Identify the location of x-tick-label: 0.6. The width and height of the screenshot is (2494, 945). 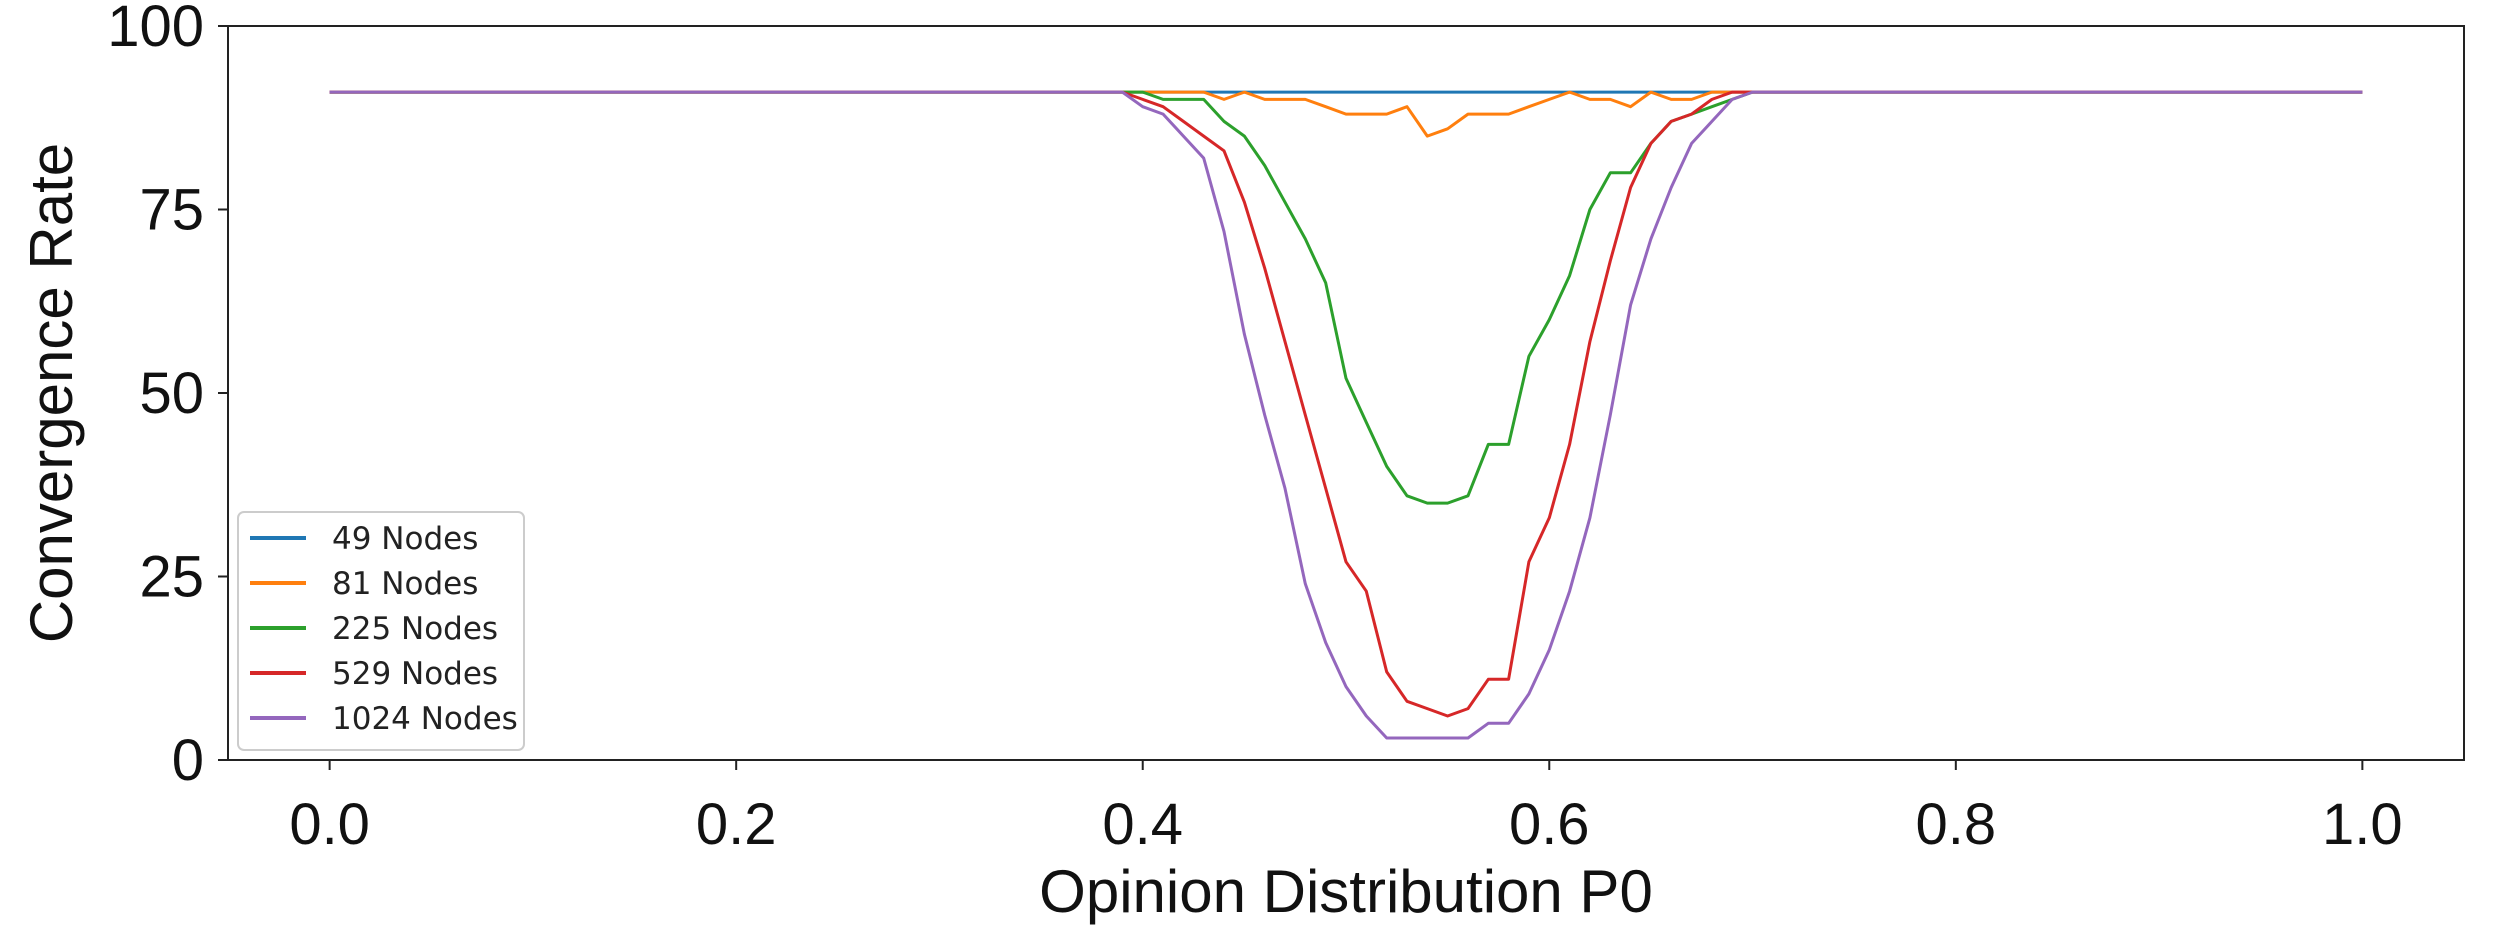
(1549, 824).